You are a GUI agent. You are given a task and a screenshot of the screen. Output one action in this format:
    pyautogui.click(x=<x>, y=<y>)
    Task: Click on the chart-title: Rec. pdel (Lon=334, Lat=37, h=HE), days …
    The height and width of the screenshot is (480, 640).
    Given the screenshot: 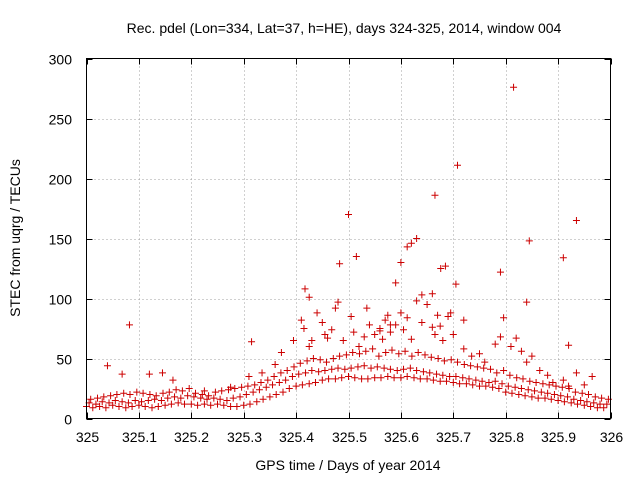 What is the action you would take?
    pyautogui.click(x=344, y=28)
    